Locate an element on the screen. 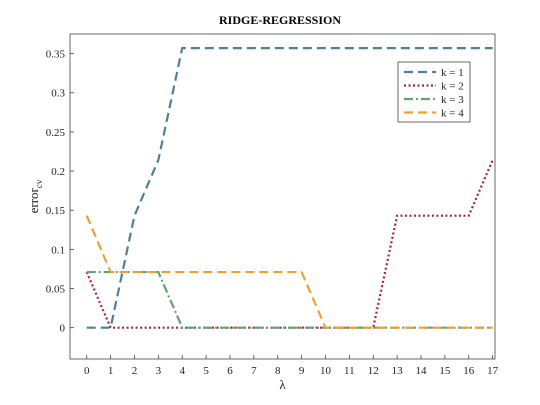 The width and height of the screenshot is (540, 405). x-tick-label: 17 is located at coordinates (493, 371).